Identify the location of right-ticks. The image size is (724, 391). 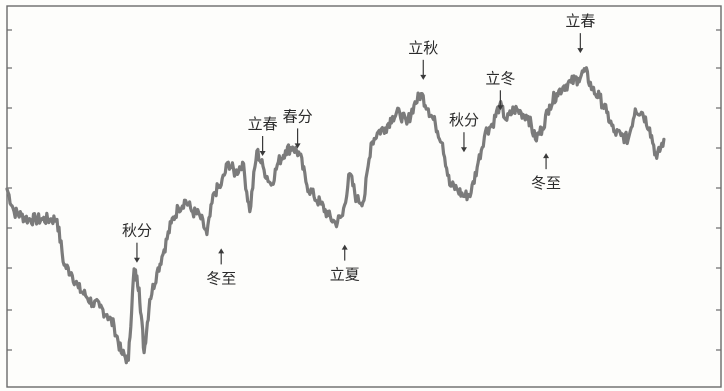
(718, 190).